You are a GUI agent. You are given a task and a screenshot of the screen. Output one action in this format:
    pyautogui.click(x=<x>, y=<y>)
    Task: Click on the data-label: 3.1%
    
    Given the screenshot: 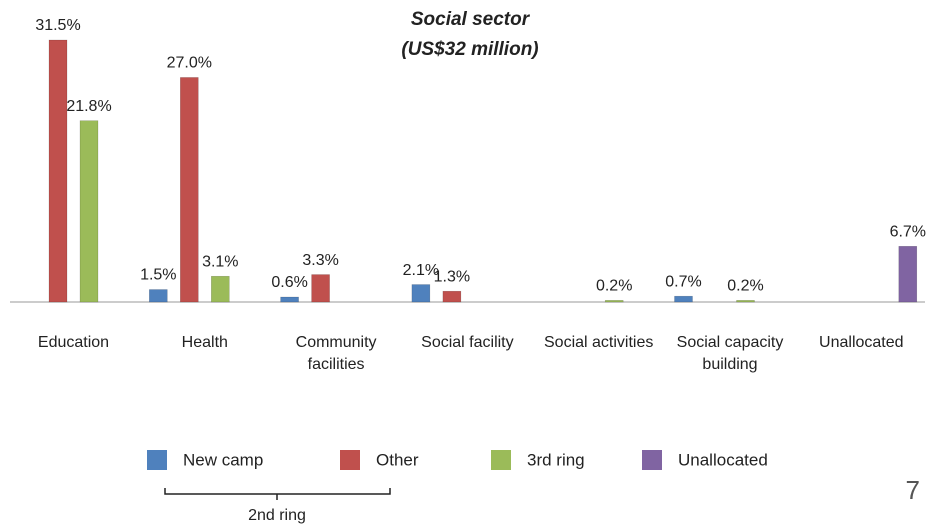 What is the action you would take?
    pyautogui.click(x=220, y=261)
    